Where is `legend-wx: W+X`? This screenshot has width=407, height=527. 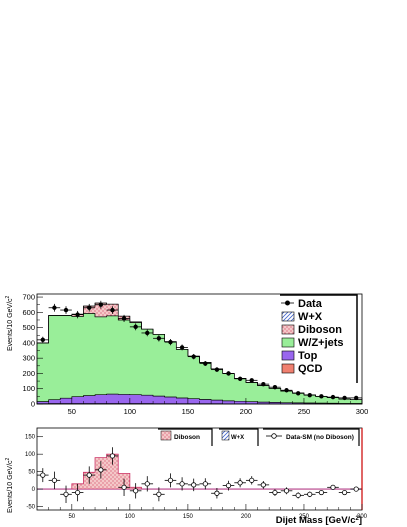 legend-wx: W+X is located at coordinates (302, 317).